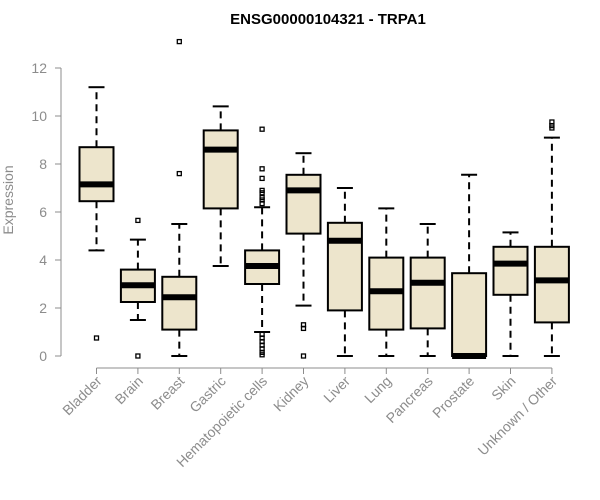 This screenshot has width=600, height=500. I want to click on chart-title: ENSG00000104321 - TRPA1, so click(328, 19).